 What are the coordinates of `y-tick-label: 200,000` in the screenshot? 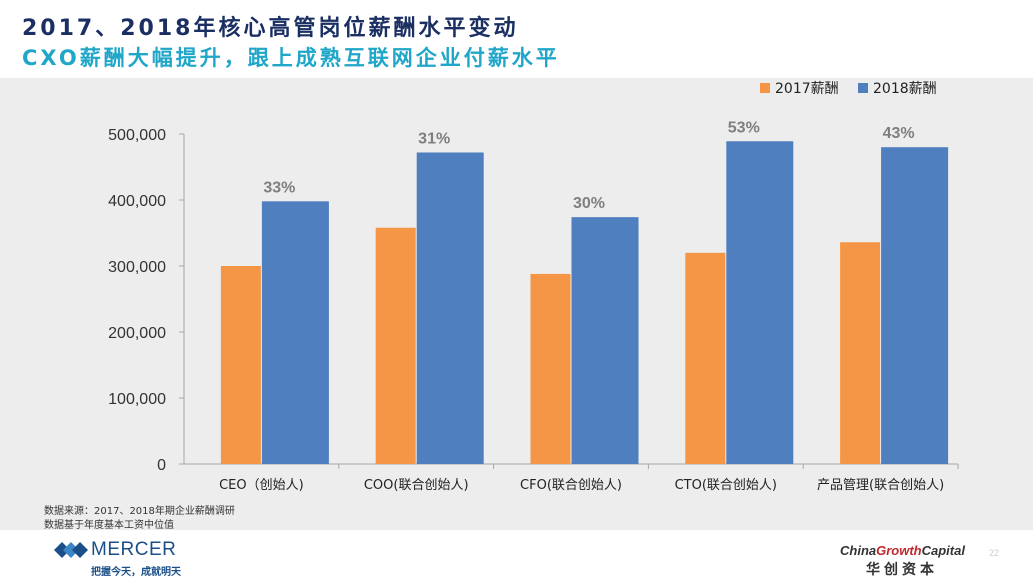 It's located at (137, 333).